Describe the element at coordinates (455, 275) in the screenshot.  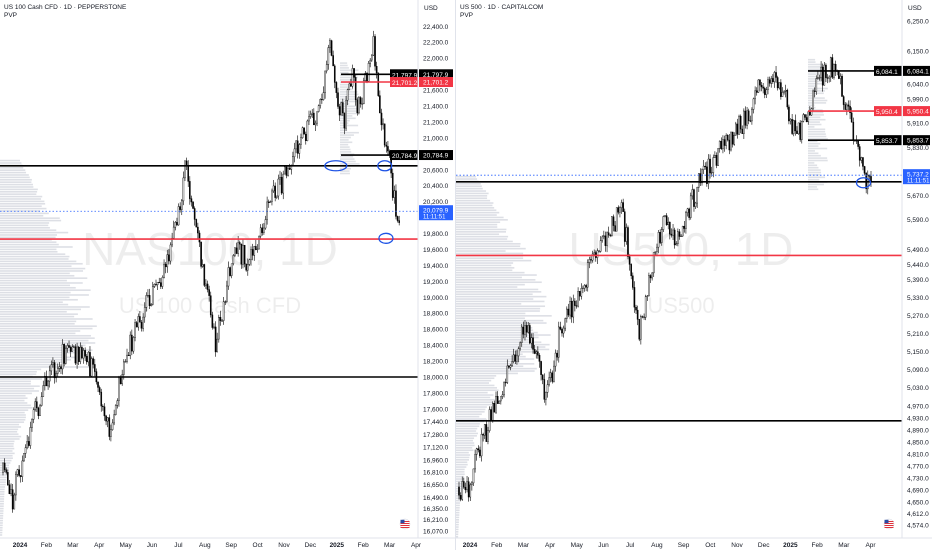
I see `pane-divider` at that location.